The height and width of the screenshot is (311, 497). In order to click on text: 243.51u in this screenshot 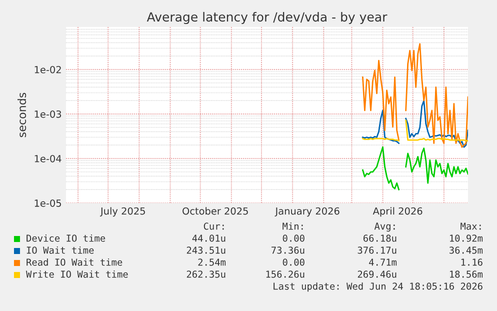, I will do `click(206, 250)`.